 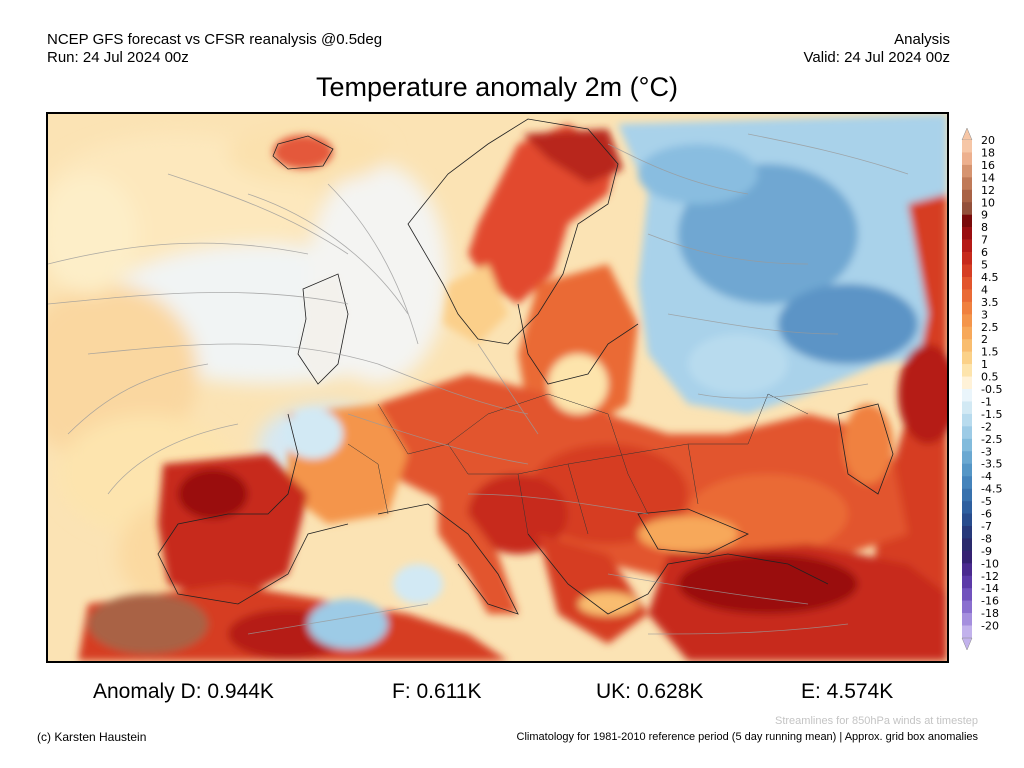 I want to click on colorbar-label: -14, so click(x=990, y=588).